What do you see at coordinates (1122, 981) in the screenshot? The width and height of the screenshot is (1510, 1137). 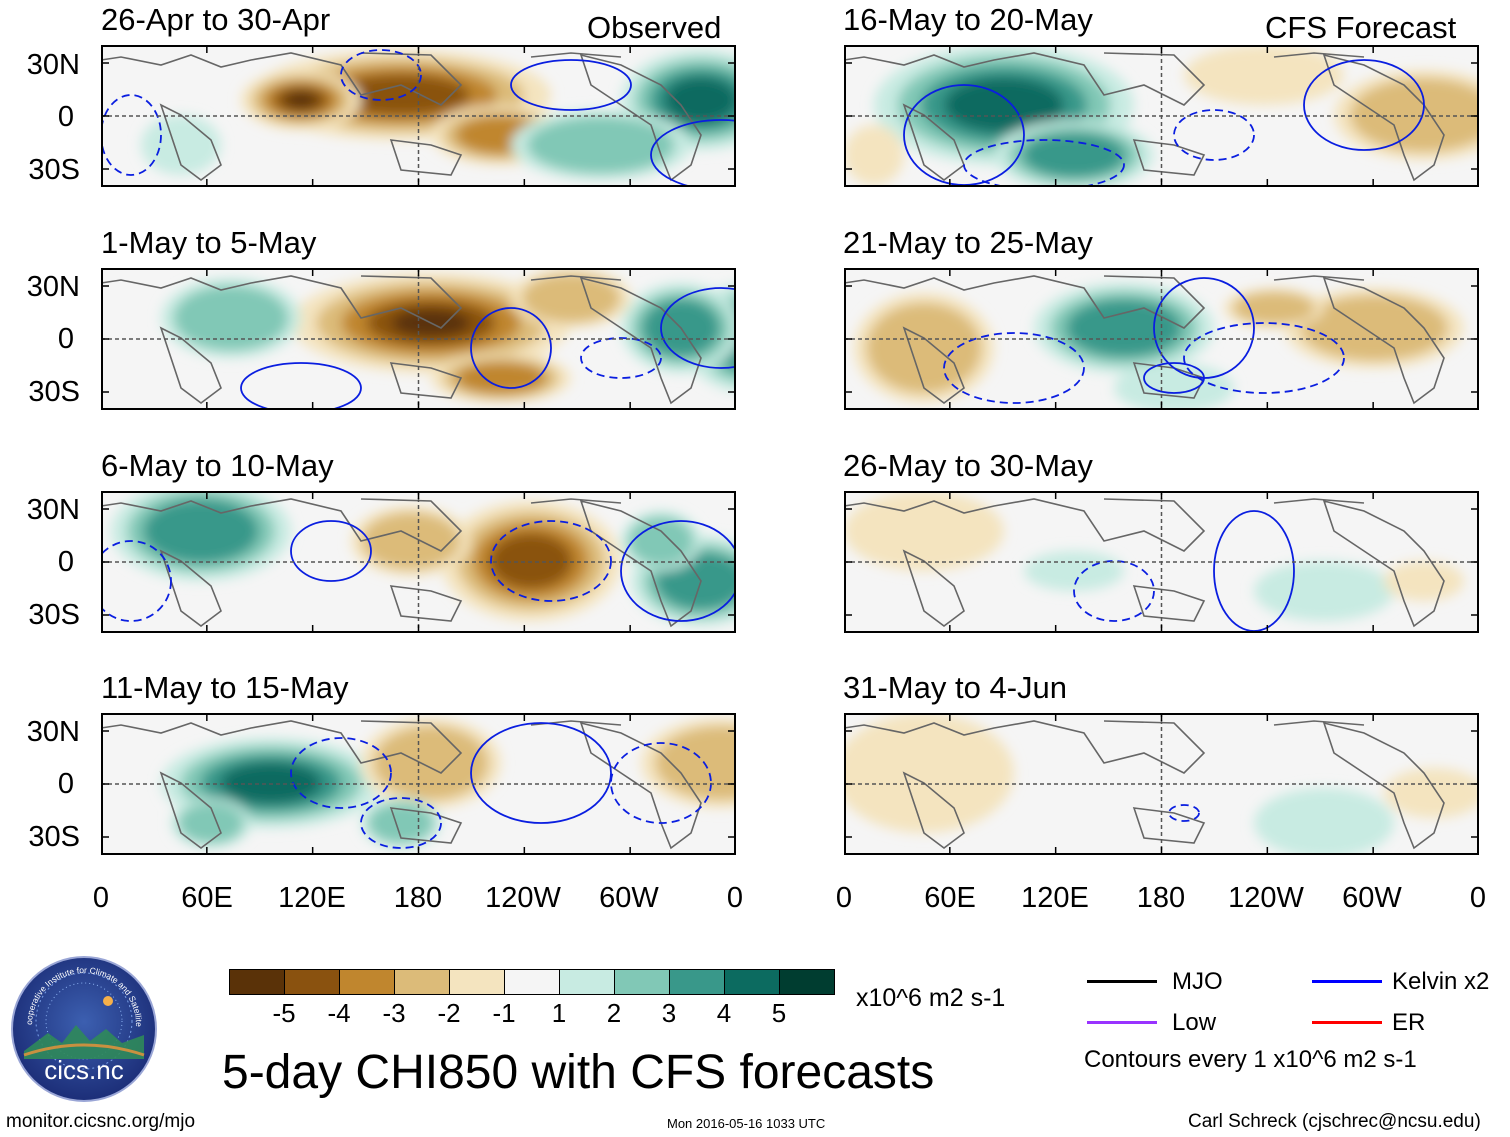 I see `legend-line-mjo` at bounding box center [1122, 981].